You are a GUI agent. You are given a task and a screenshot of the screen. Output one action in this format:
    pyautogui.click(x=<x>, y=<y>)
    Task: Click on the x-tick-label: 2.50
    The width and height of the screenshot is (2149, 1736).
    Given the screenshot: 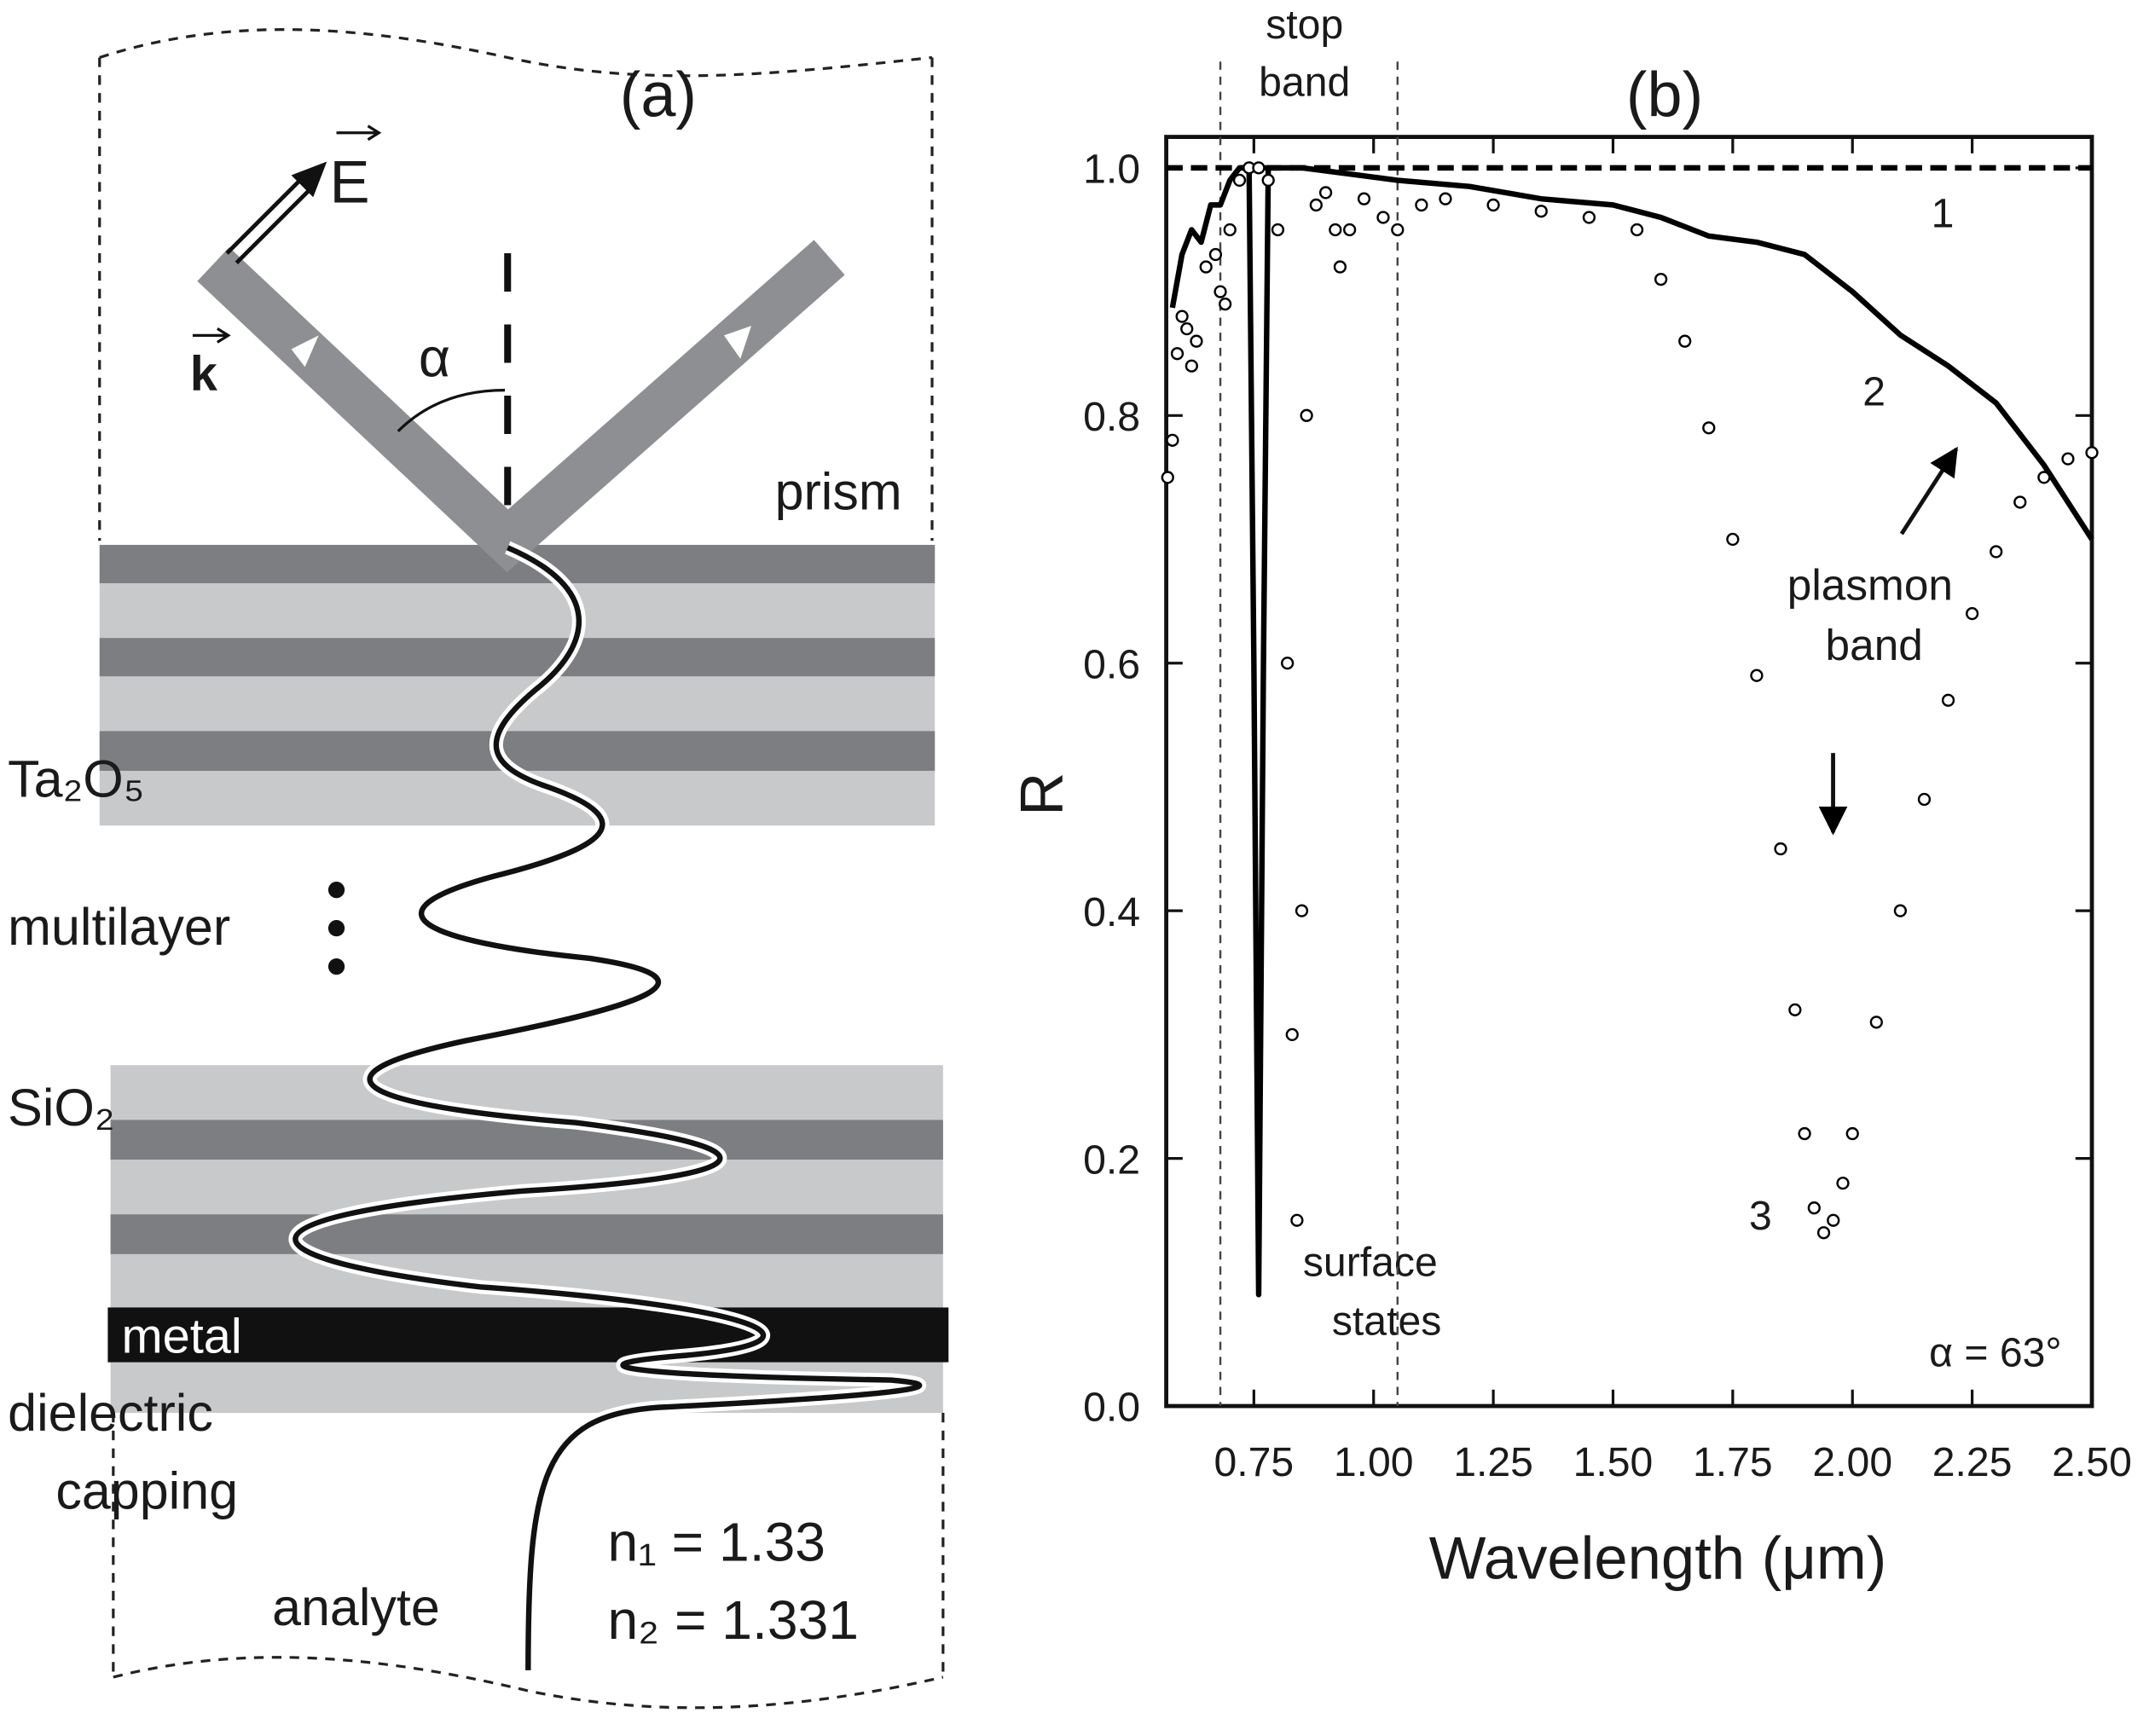 What is the action you would take?
    pyautogui.click(x=2092, y=1462)
    